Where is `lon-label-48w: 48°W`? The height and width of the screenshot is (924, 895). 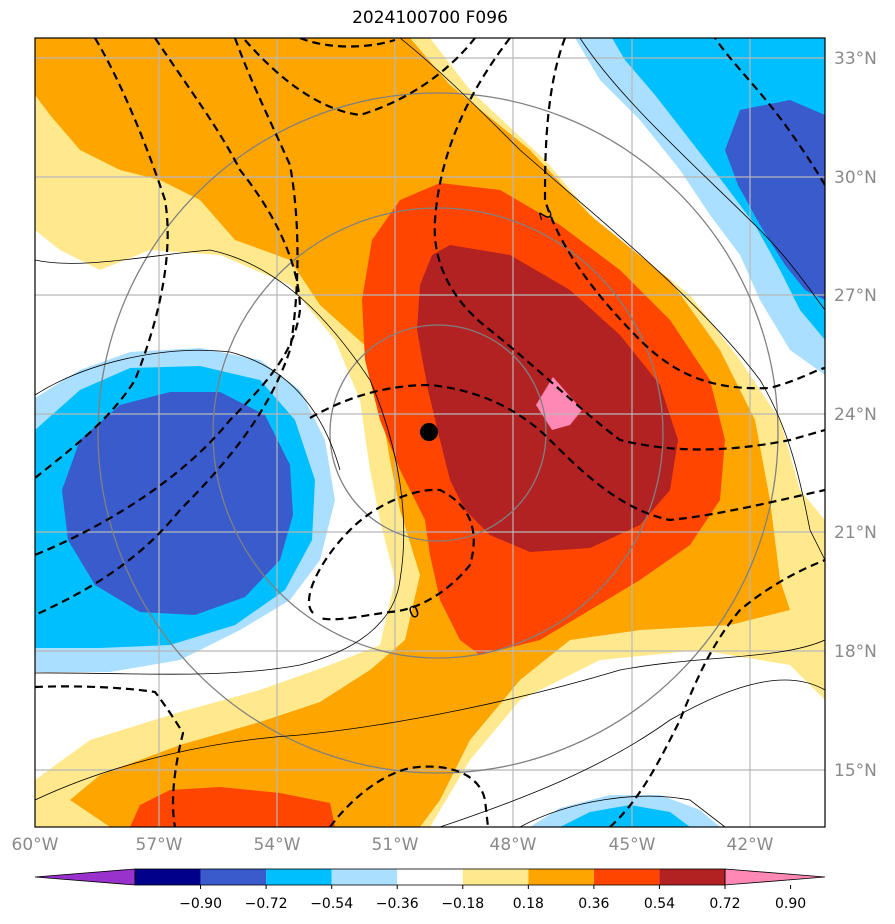
lon-label-48w: 48°W is located at coordinates (513, 845).